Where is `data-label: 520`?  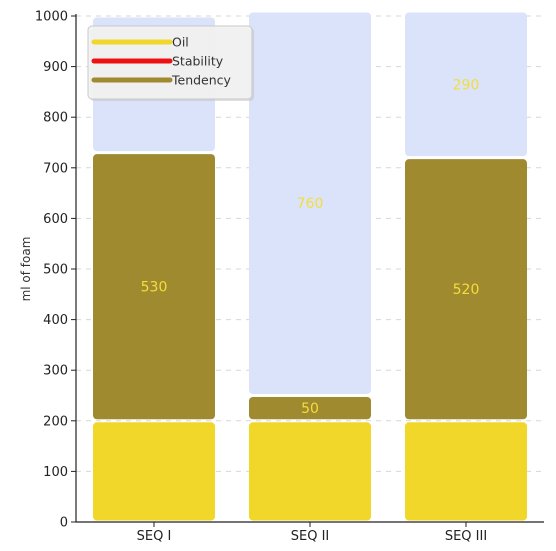 data-label: 520 is located at coordinates (466, 290).